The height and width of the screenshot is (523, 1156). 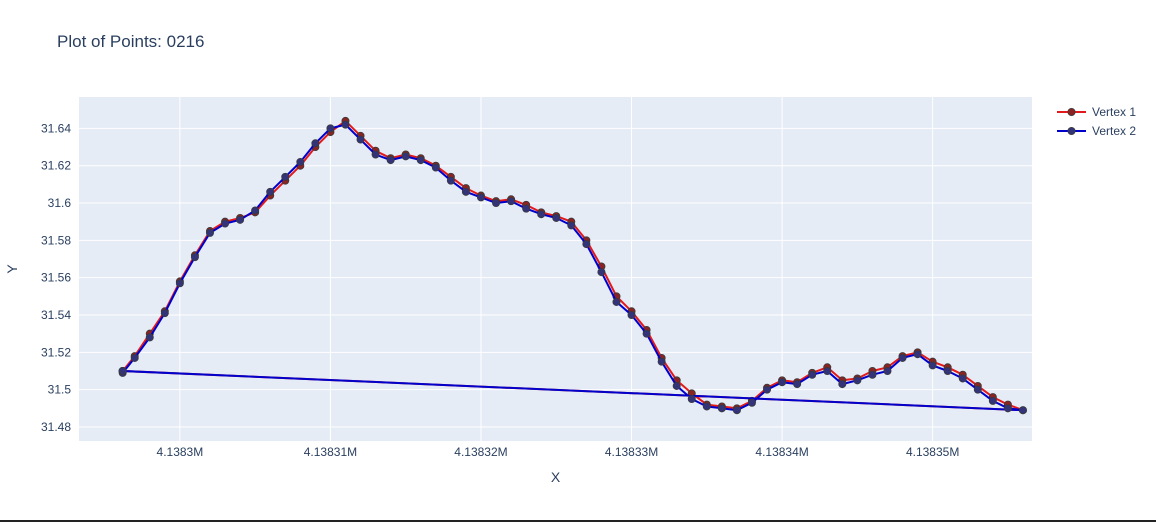 I want to click on y-tick-label: 31.5, so click(x=60, y=390).